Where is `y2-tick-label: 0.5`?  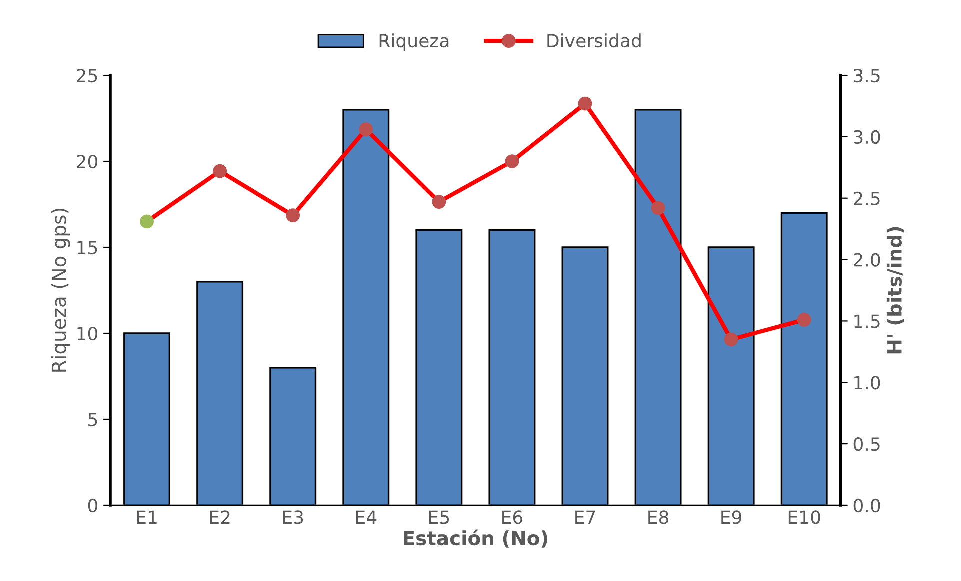
y2-tick-label: 0.5 is located at coordinates (867, 445).